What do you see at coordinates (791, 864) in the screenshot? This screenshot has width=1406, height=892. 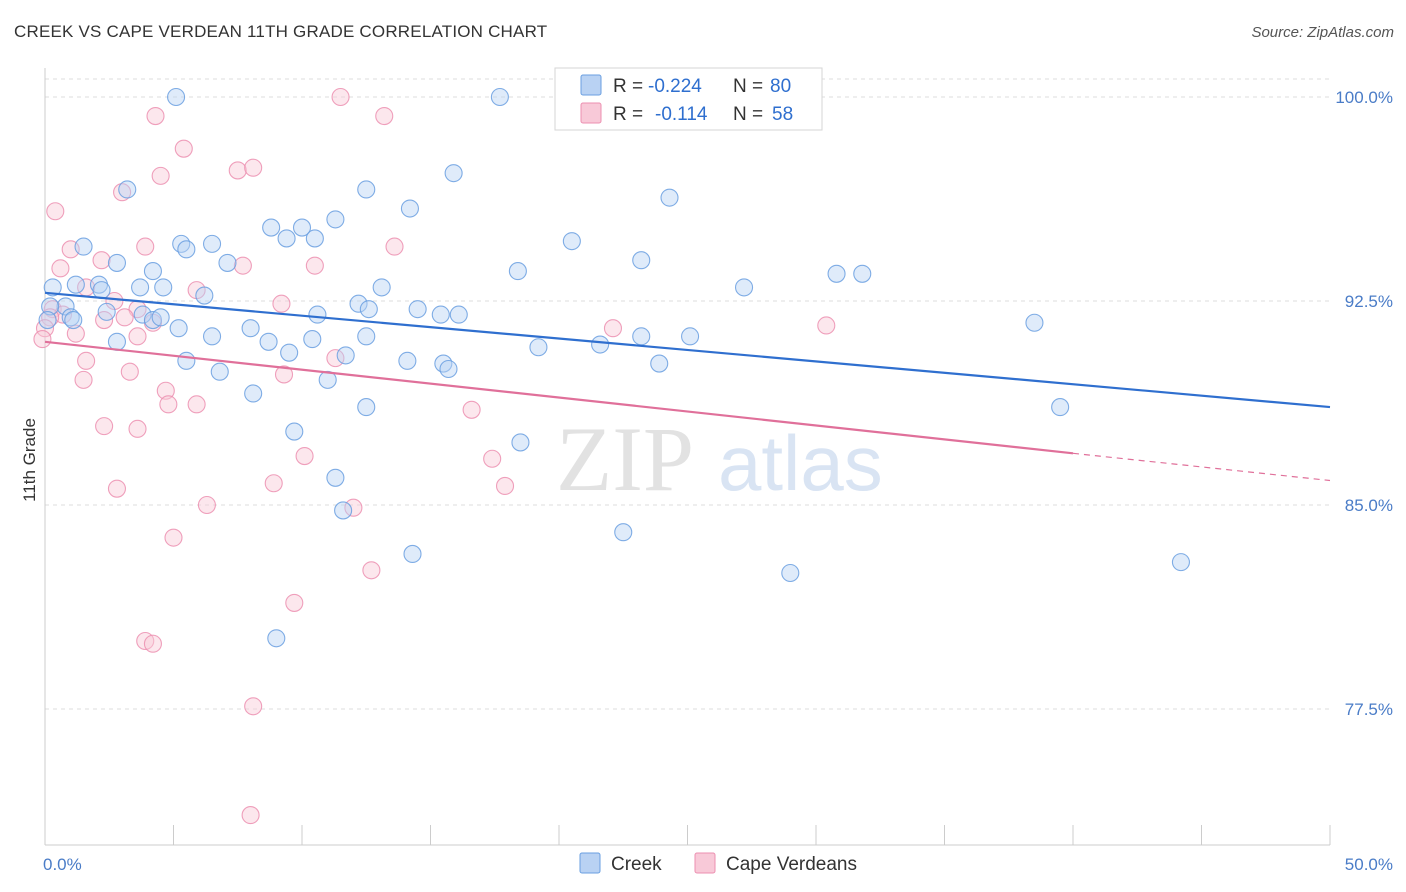 I see `bottom-legend-label-cape-verdeans: Cape Verdeans` at bounding box center [791, 864].